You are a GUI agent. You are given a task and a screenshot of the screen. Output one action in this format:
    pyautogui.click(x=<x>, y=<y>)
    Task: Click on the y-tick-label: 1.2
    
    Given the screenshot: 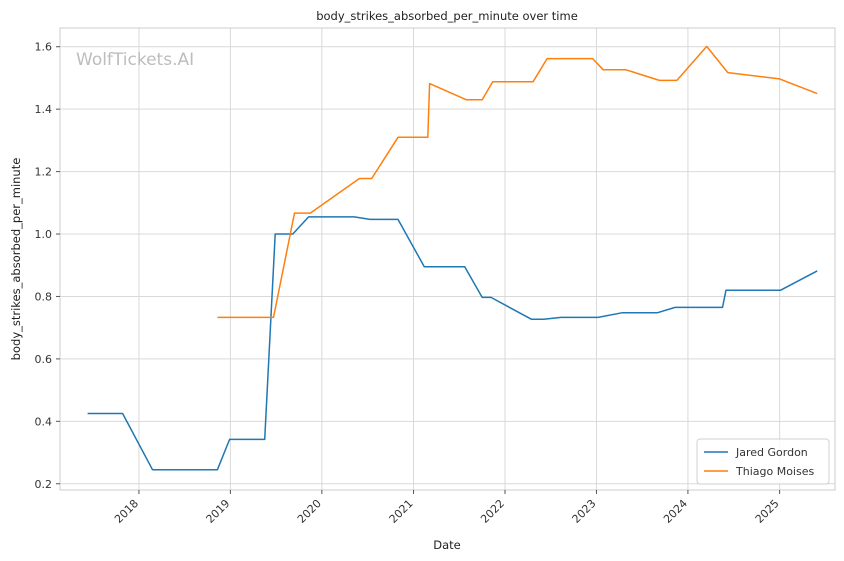 What is the action you would take?
    pyautogui.click(x=44, y=172)
    